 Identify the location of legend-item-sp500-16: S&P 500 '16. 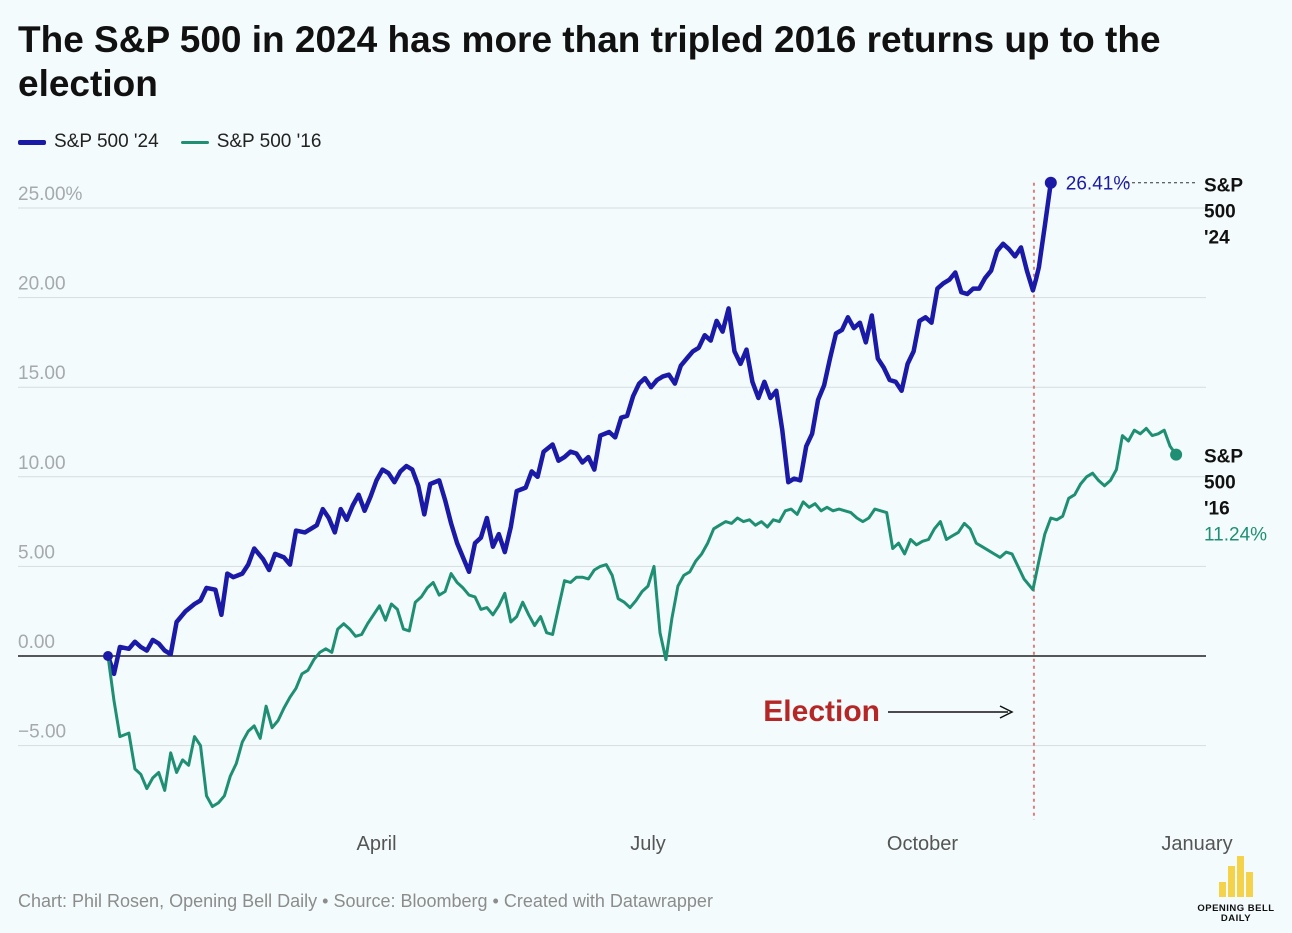
(251, 142).